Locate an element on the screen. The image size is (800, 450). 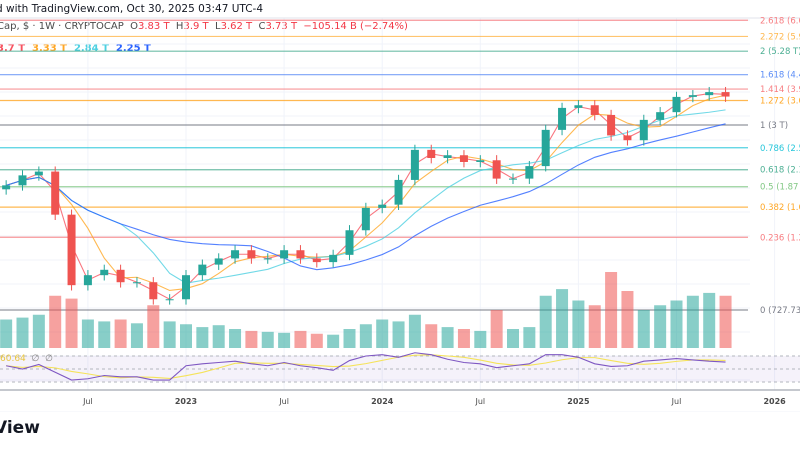
fib-label: 2.272 (5.91 is located at coordinates (780, 37).